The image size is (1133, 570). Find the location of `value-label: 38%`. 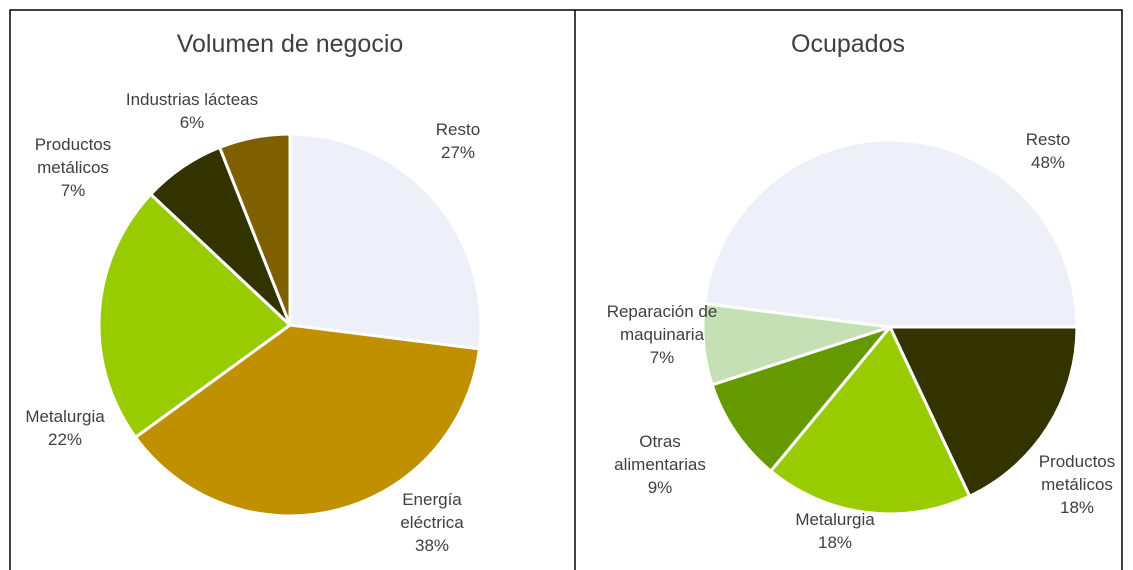

value-label: 38% is located at coordinates (432, 545).